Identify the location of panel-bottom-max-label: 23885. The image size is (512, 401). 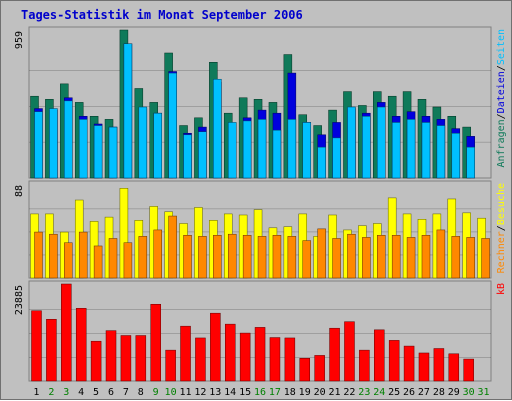
(19, 300).